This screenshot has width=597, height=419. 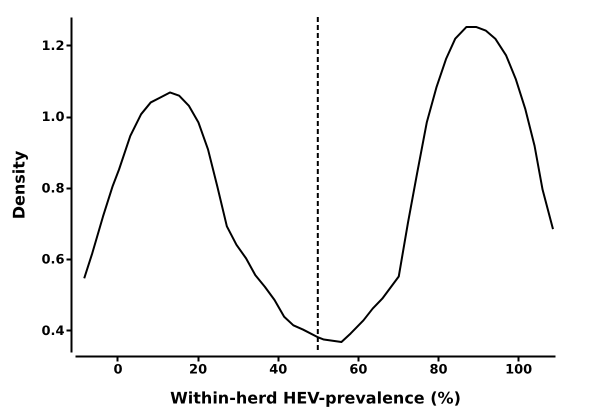 I want to click on y-tick-label: 1.0, so click(x=52, y=118).